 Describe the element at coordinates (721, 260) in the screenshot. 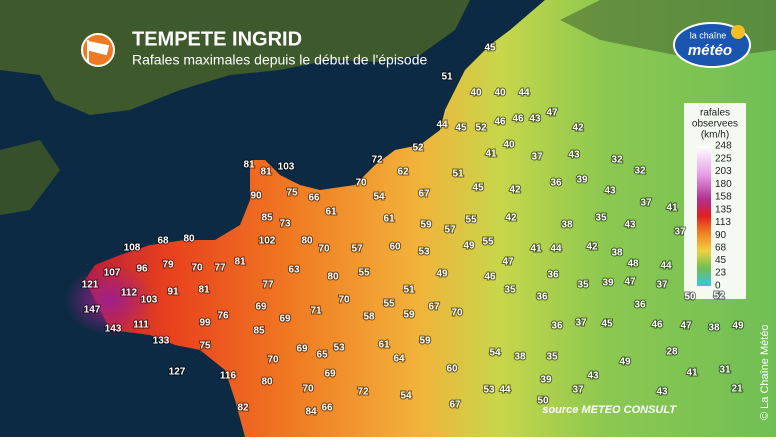

I see `legend-tick-label: 45` at that location.